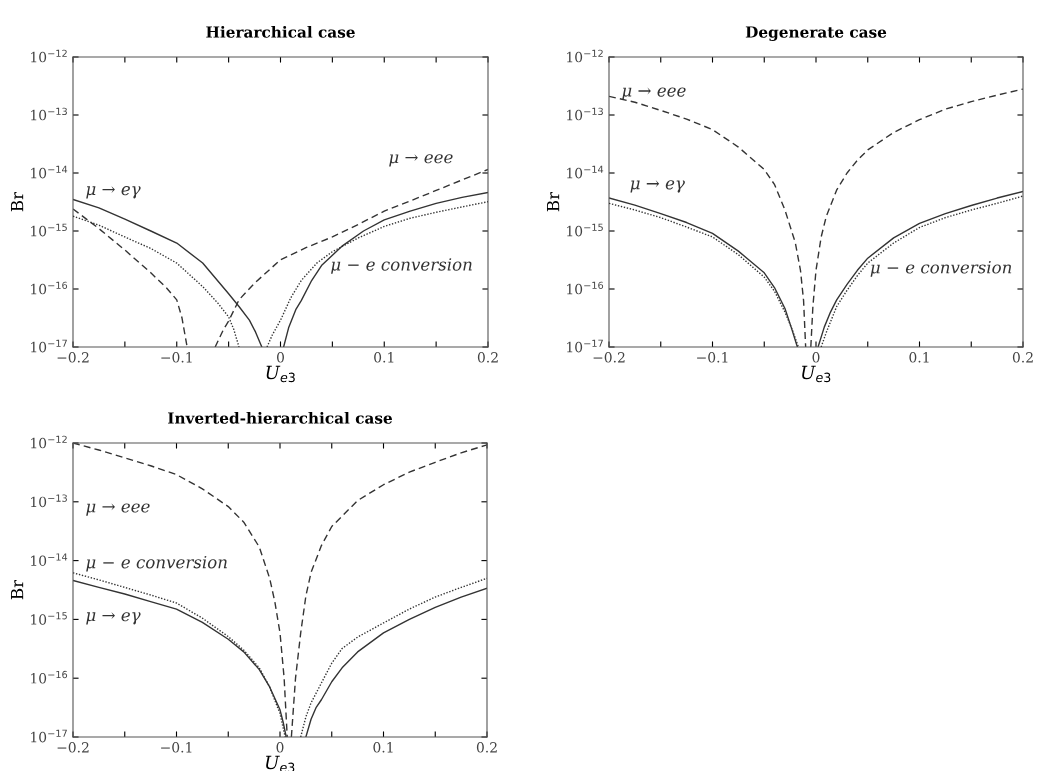  I want to click on chart-title: Inverted-hierarchical case, so click(280, 417).